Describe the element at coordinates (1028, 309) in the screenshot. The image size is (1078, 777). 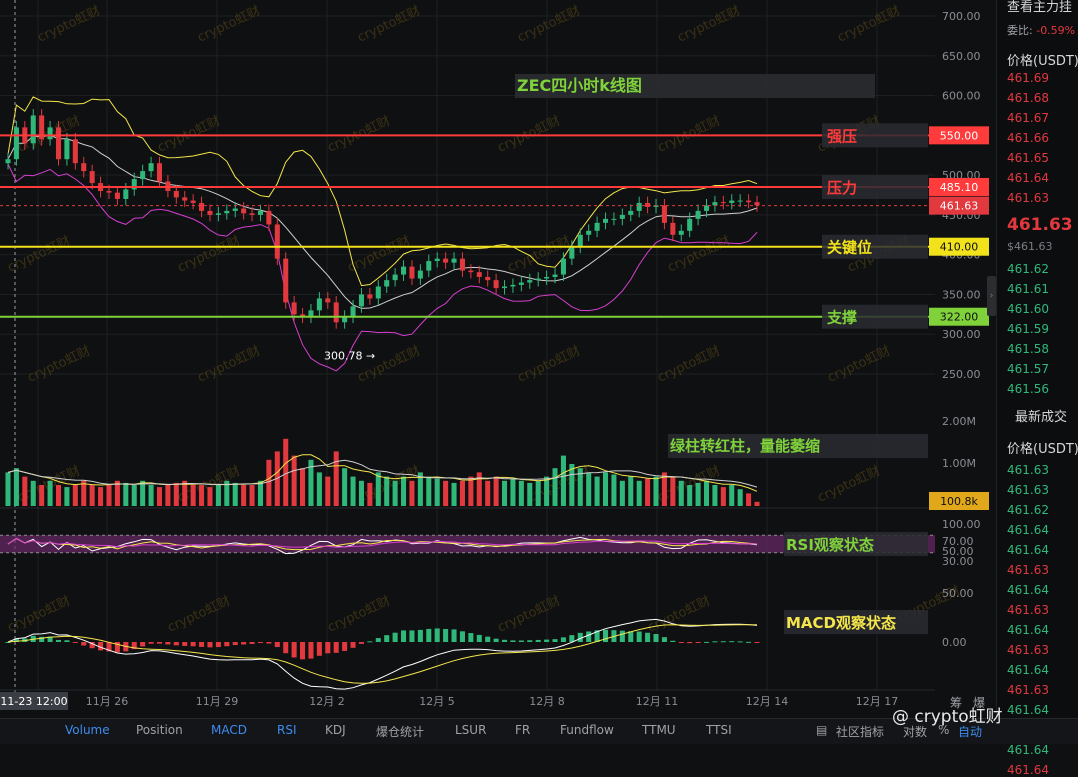
I see `bid-price: 461.60` at that location.